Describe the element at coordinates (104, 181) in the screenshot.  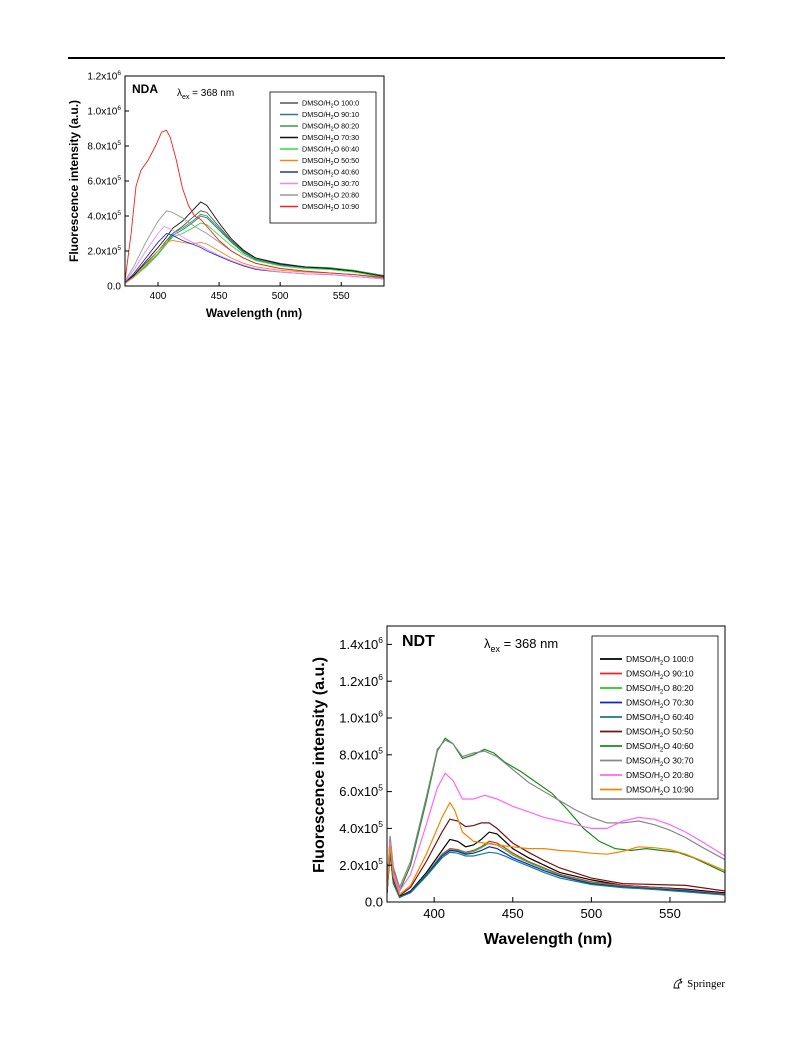
I see `nda-y-tick-label: 6.0x10⁵` at that location.